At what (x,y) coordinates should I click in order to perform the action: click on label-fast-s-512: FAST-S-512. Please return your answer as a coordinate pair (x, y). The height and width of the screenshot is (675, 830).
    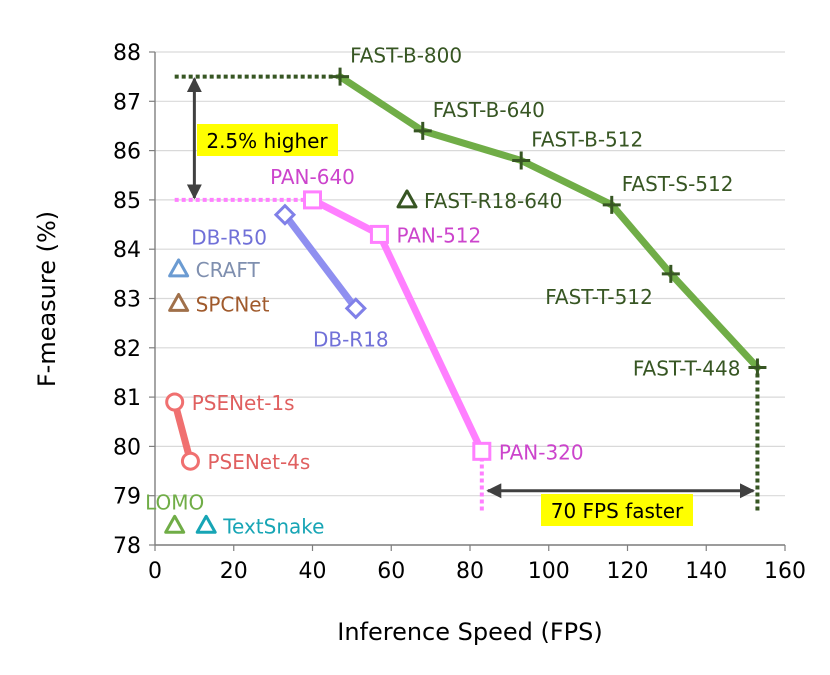
    Looking at the image, I should click on (678, 184).